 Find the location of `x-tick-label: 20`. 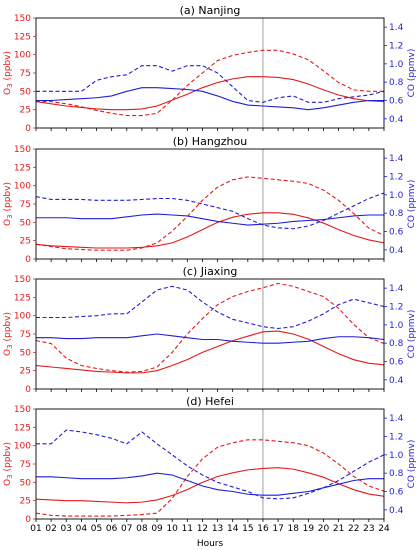

x-tick-label: 20 is located at coordinates (324, 529).